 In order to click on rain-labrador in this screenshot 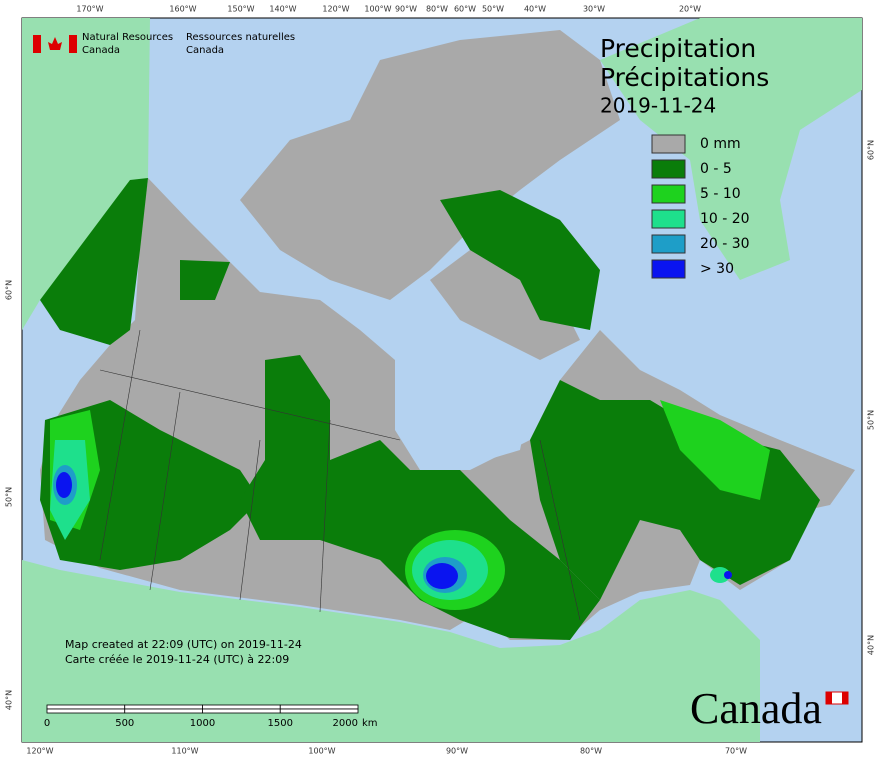, I will do `click(715, 450)`.